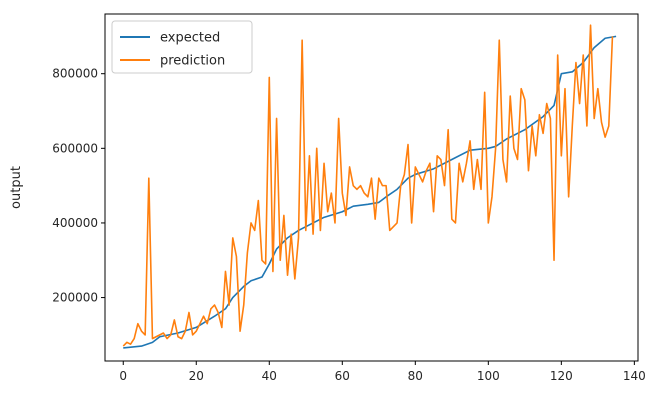 The image size is (651, 393). What do you see at coordinates (342, 376) in the screenshot?
I see `x-tick-label: 60` at bounding box center [342, 376].